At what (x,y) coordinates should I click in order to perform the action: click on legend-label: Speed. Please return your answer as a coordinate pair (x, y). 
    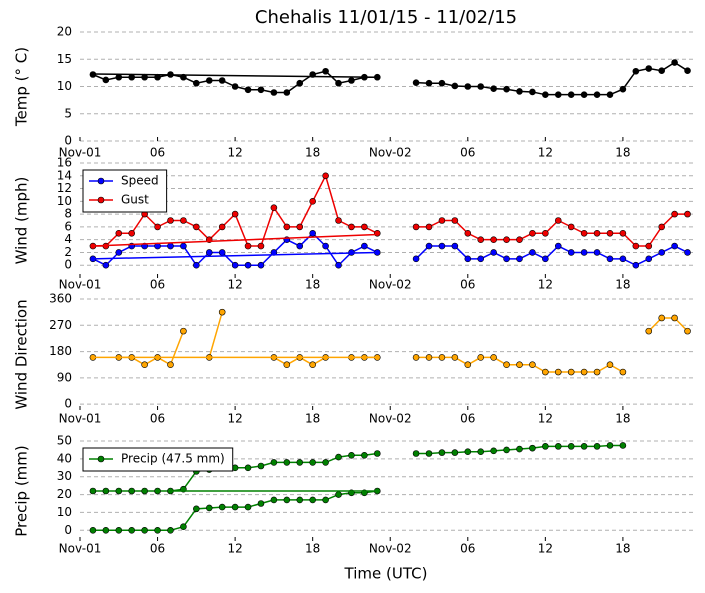
    Looking at the image, I should click on (140, 181).